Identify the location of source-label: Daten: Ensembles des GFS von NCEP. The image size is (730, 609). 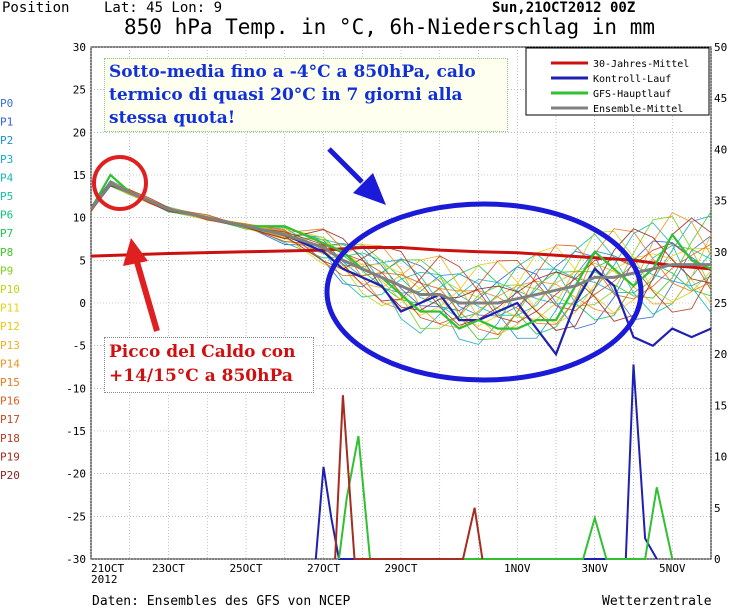
(221, 601).